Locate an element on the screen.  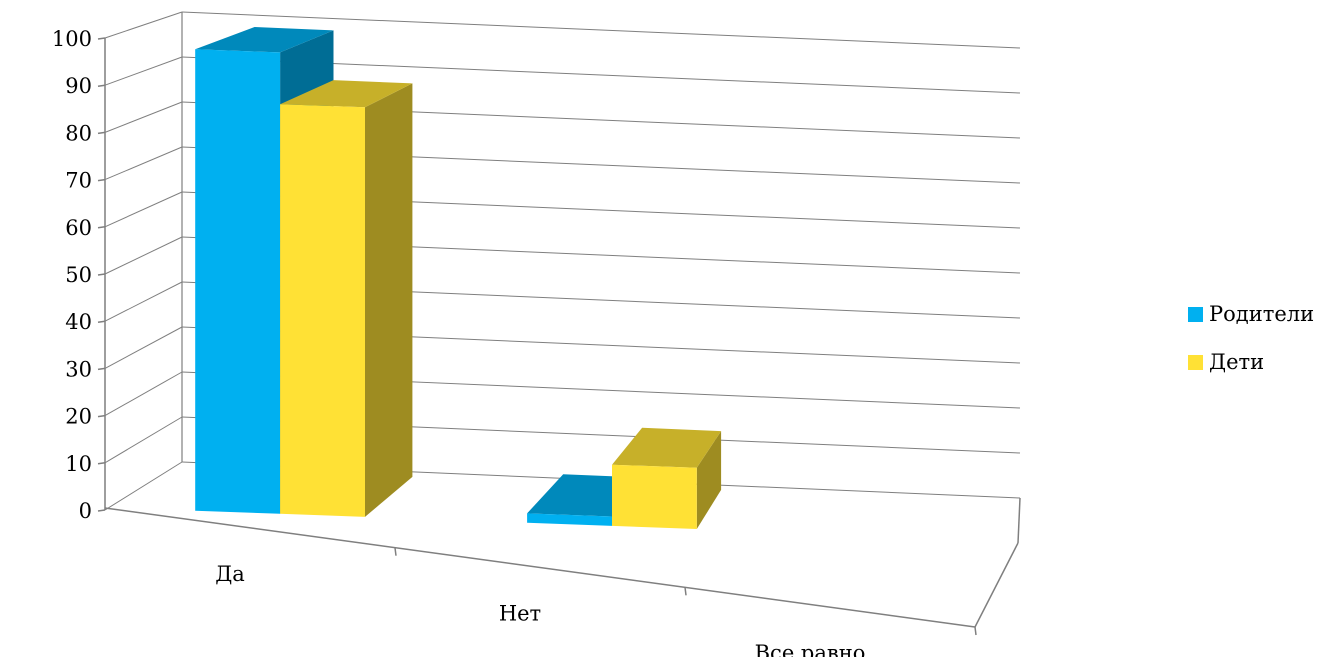
legend-label-series-1: Дети is located at coordinates (1237, 362).